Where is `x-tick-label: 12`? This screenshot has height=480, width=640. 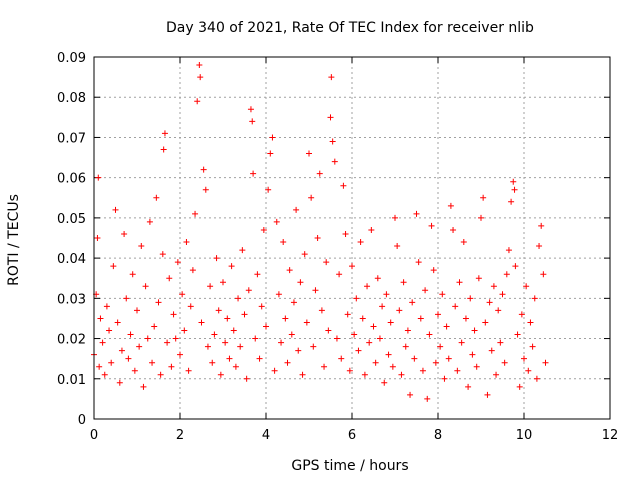 x-tick-label: 12 is located at coordinates (610, 435).